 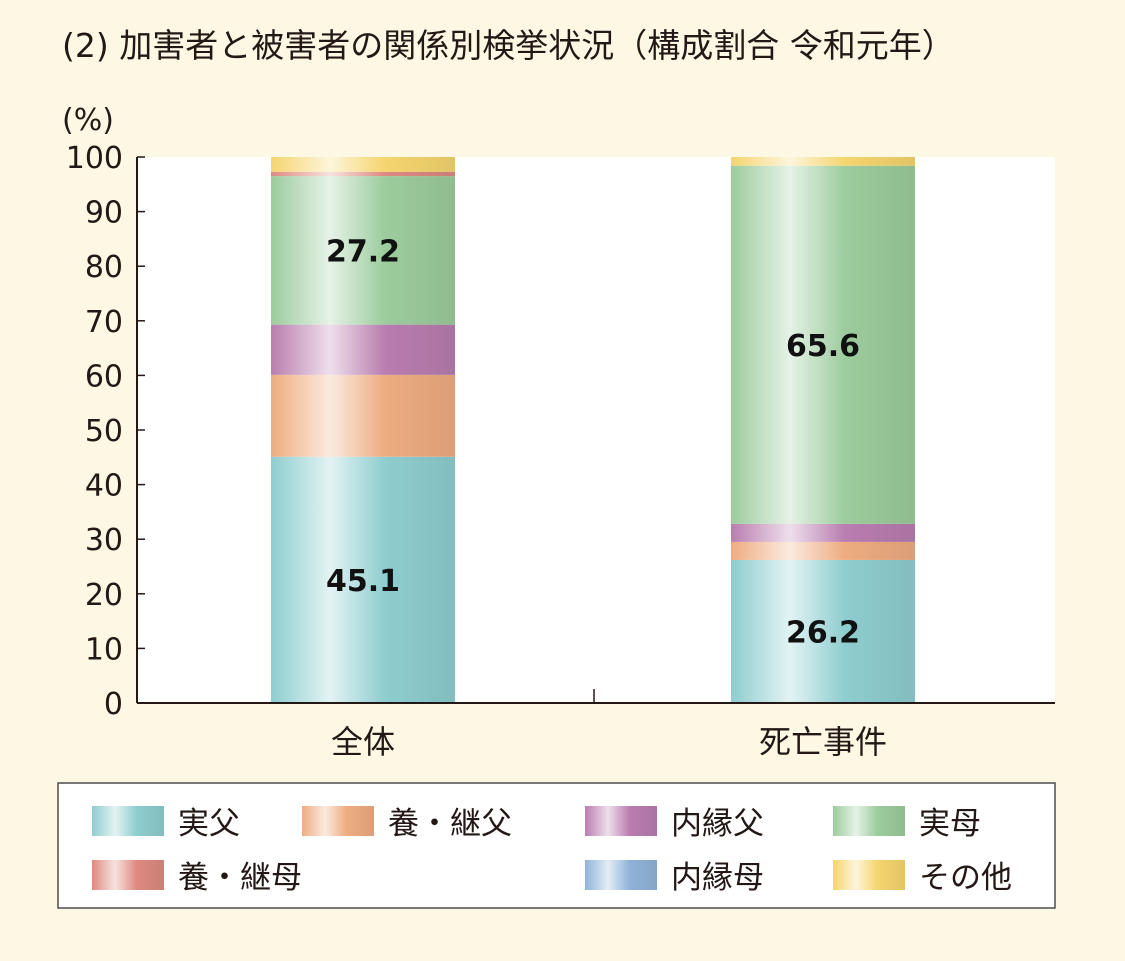 I want to click on legend-label: 実父, so click(x=209, y=824).